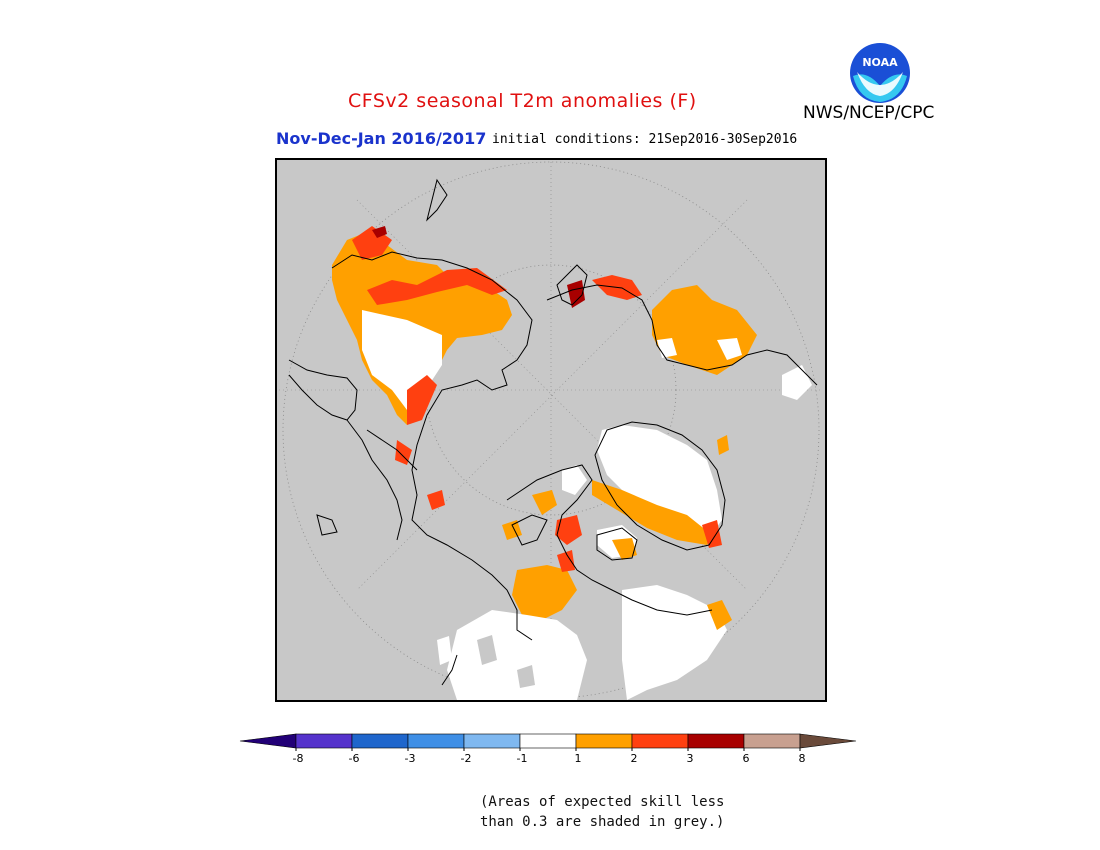  What do you see at coordinates (802, 758) in the screenshot?
I see `legend-tick-label: 8` at bounding box center [802, 758].